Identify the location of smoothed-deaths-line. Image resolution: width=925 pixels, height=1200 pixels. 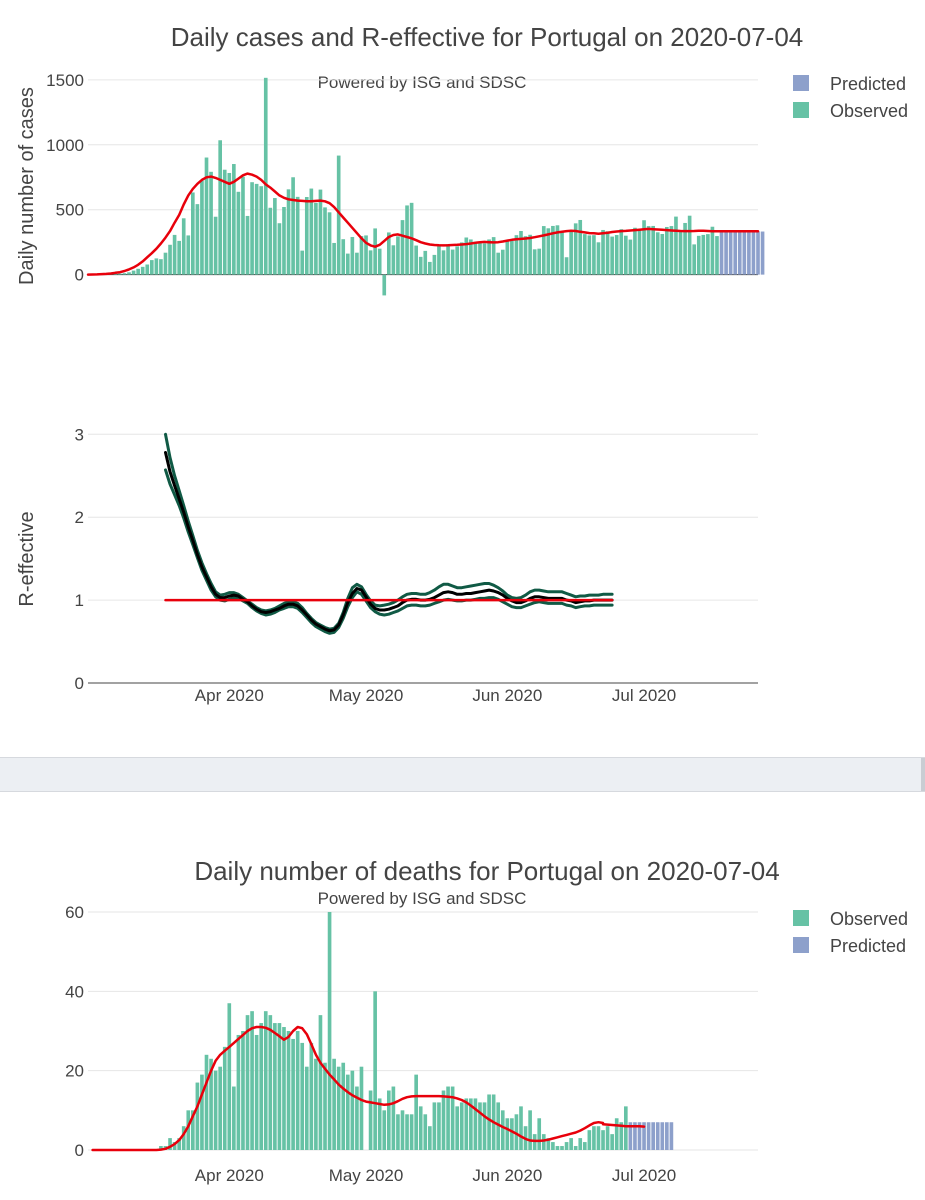
(348, 1088).